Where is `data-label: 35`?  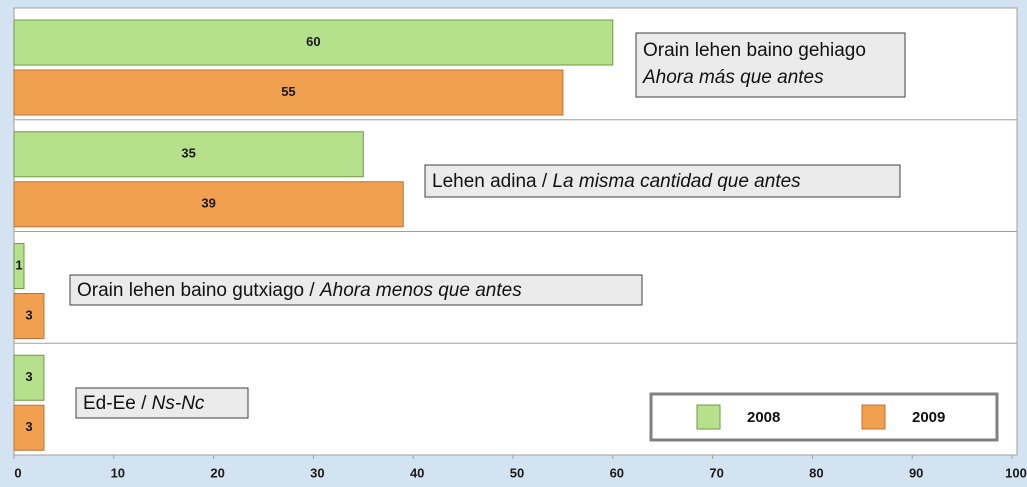 data-label: 35 is located at coordinates (188, 153).